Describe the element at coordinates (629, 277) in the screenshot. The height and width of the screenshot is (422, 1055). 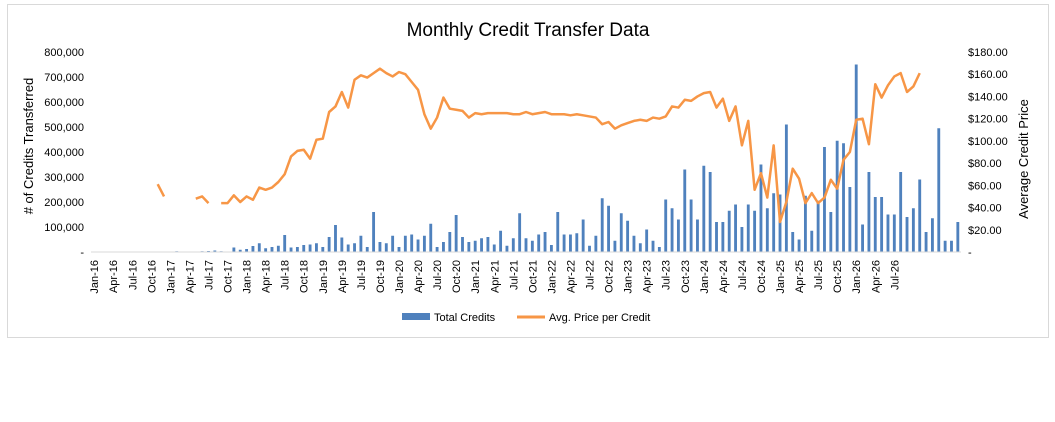
I see `x-tick-label: Jan-23` at that location.